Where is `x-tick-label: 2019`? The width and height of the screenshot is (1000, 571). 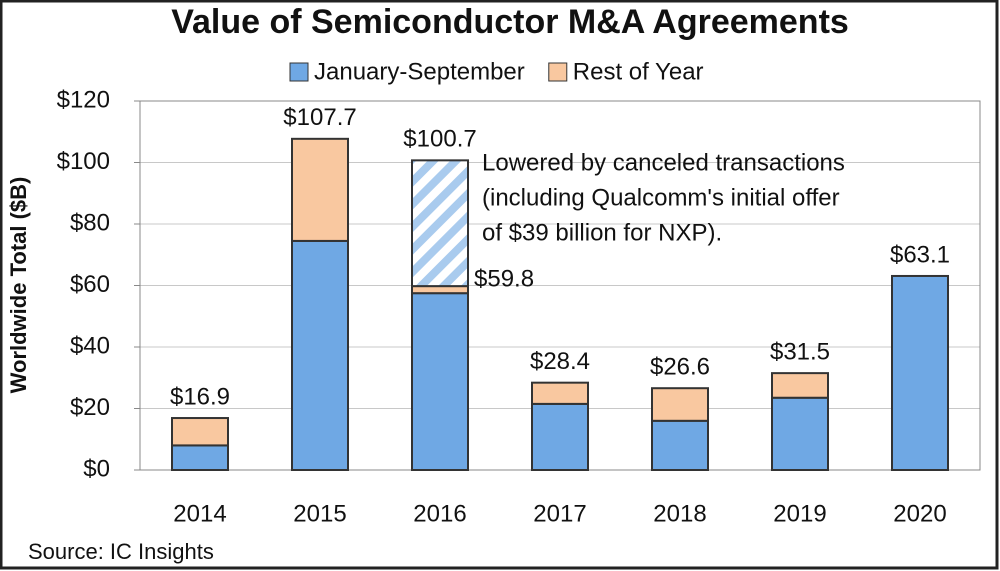
x-tick-label: 2019 is located at coordinates (799, 513).